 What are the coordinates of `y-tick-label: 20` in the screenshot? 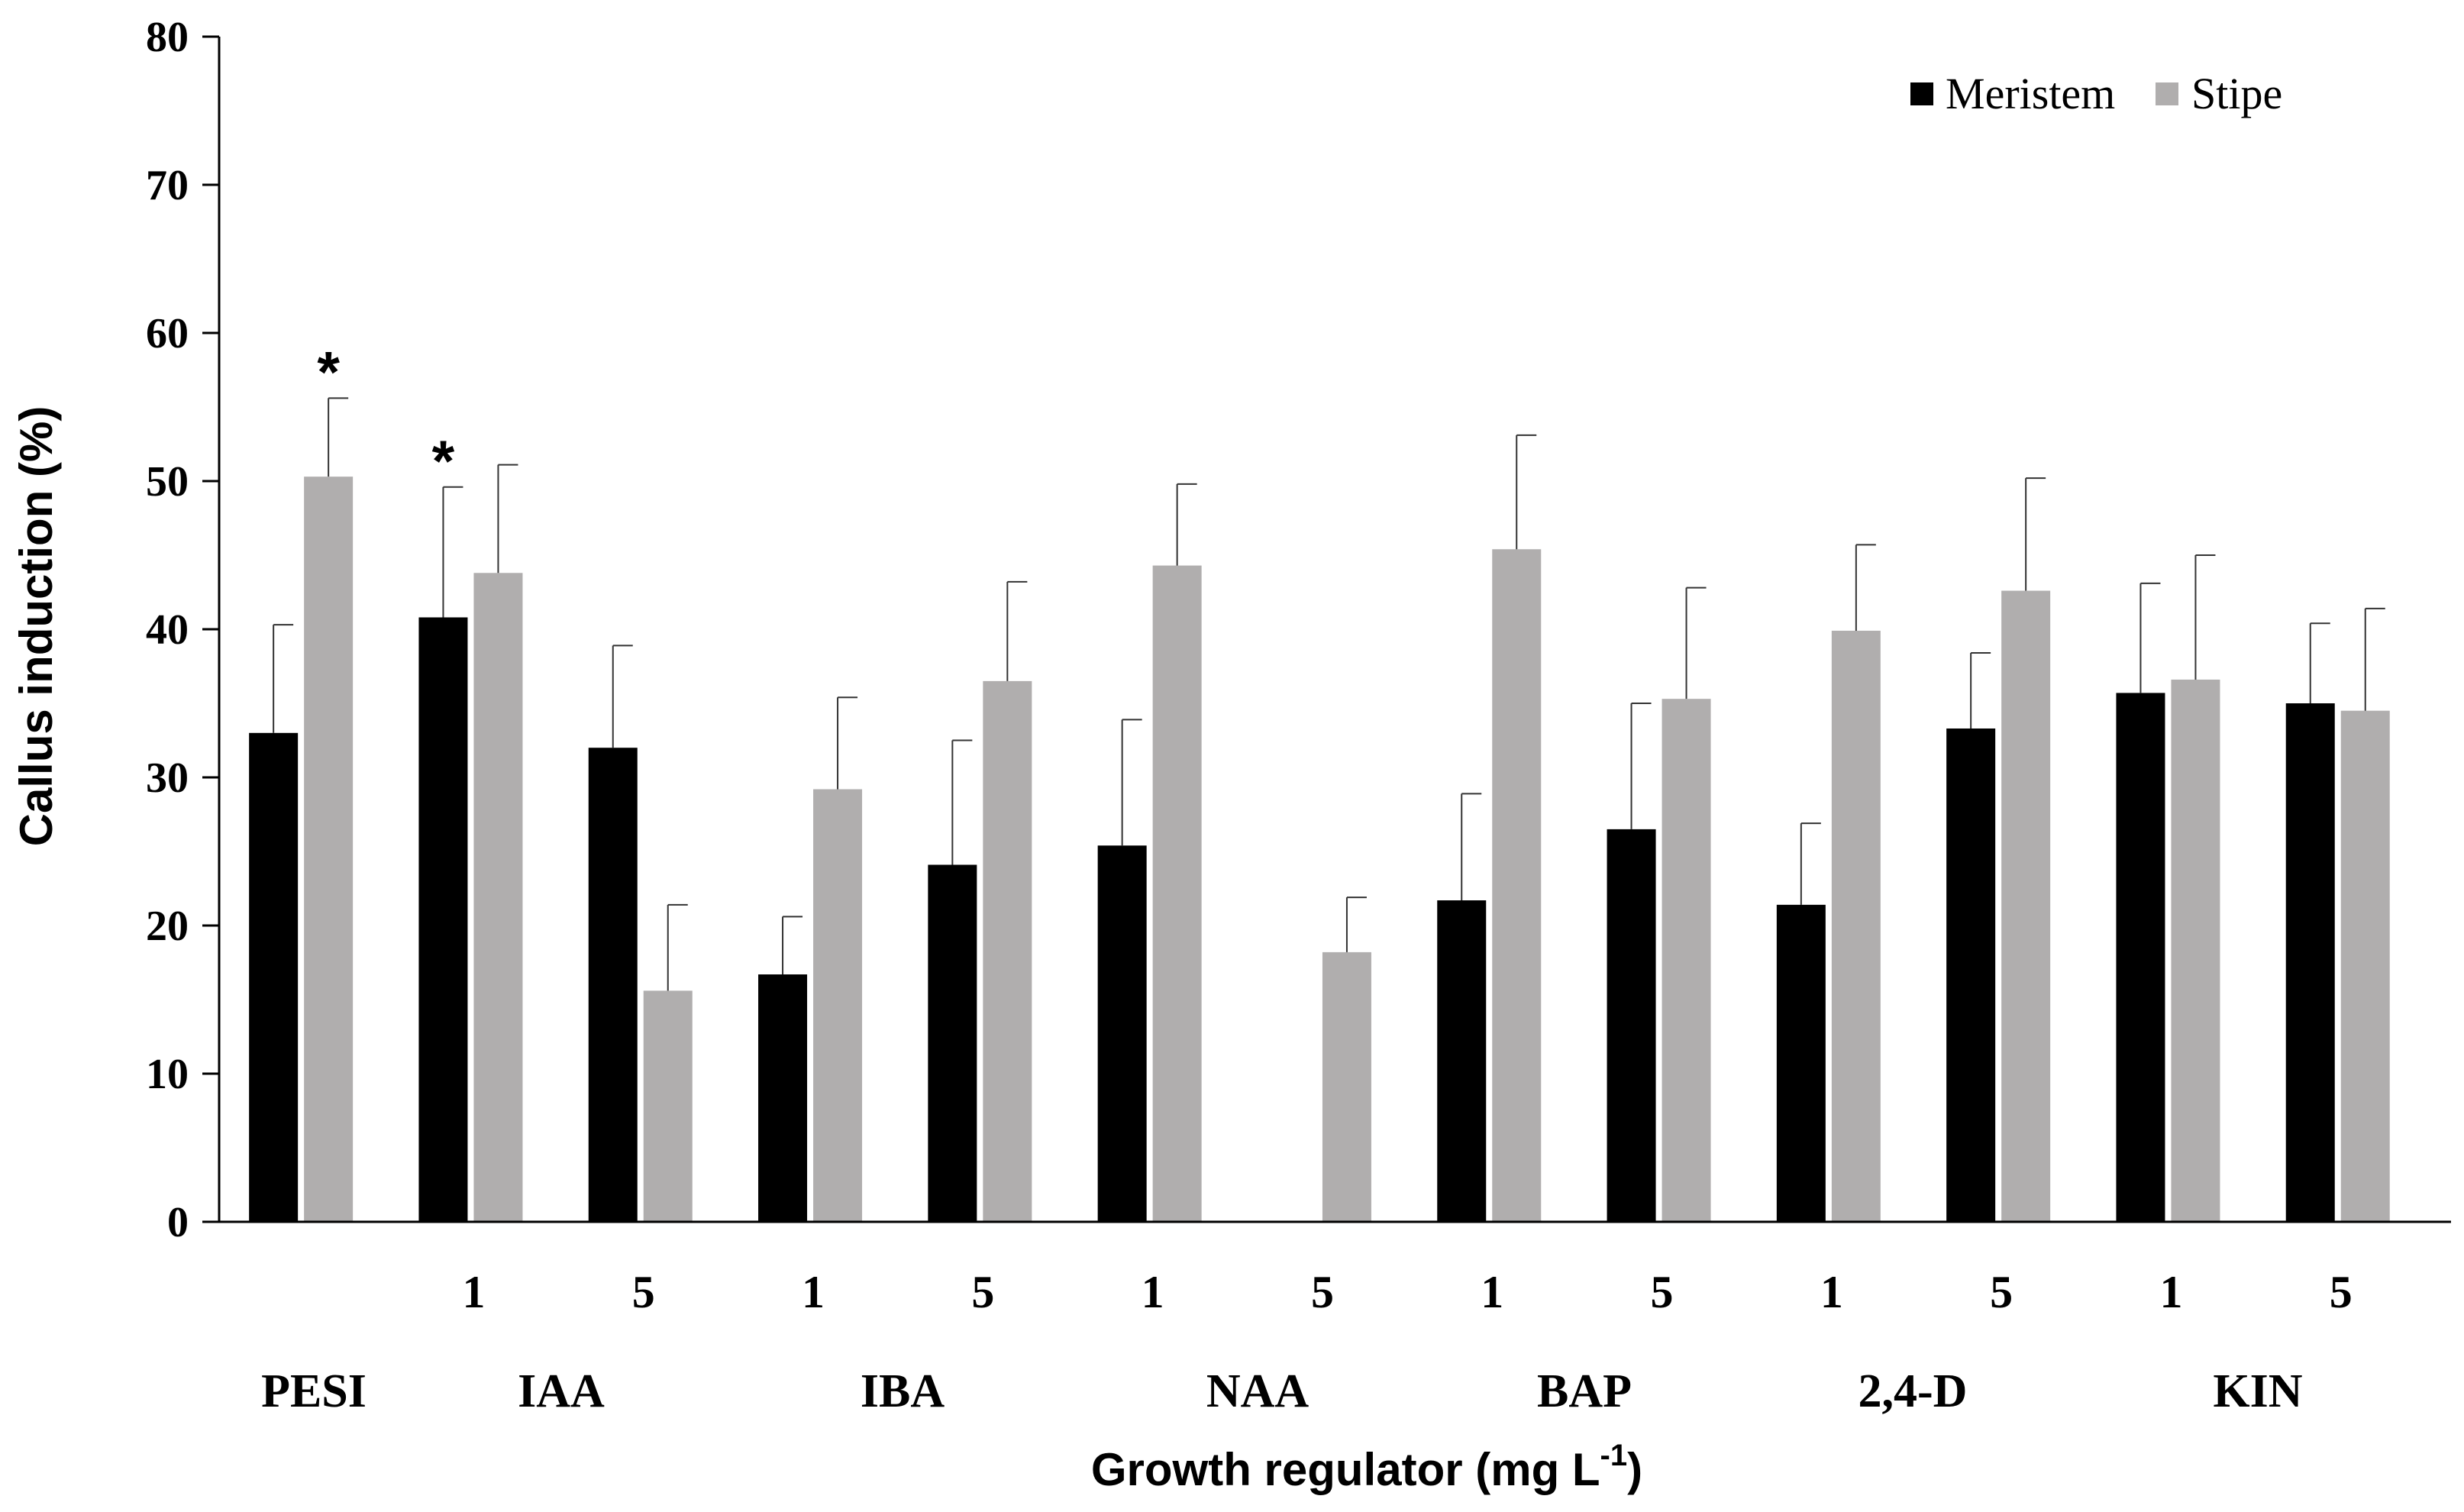 It's located at (167, 927).